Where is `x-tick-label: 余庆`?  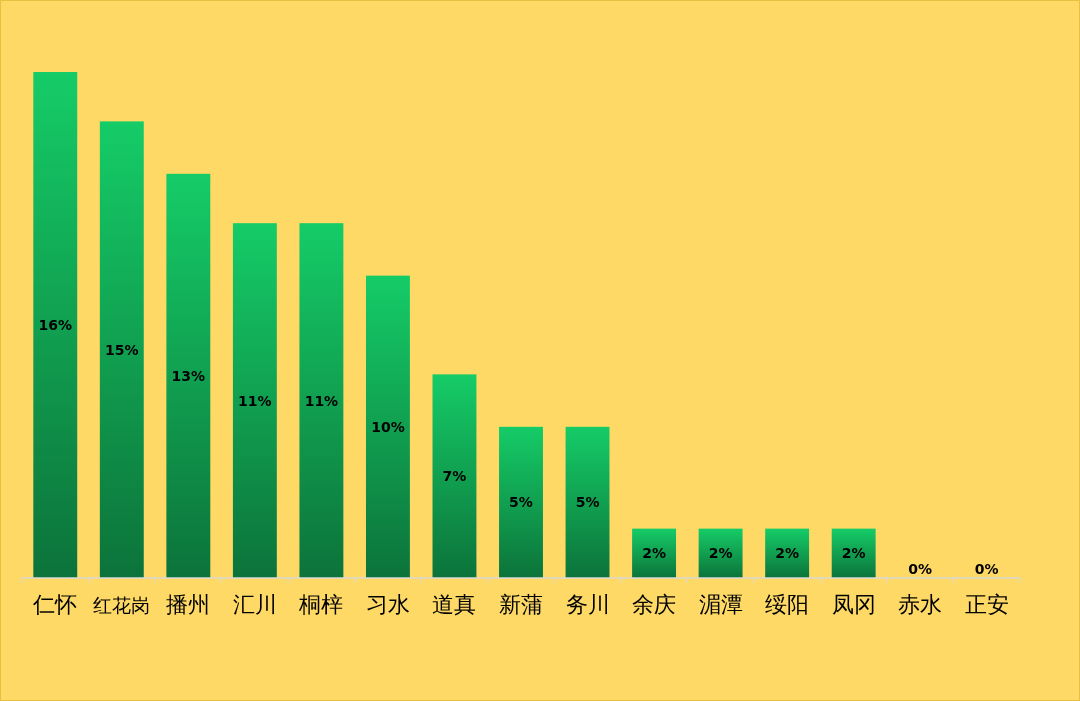
x-tick-label: 余庆 is located at coordinates (654, 604).